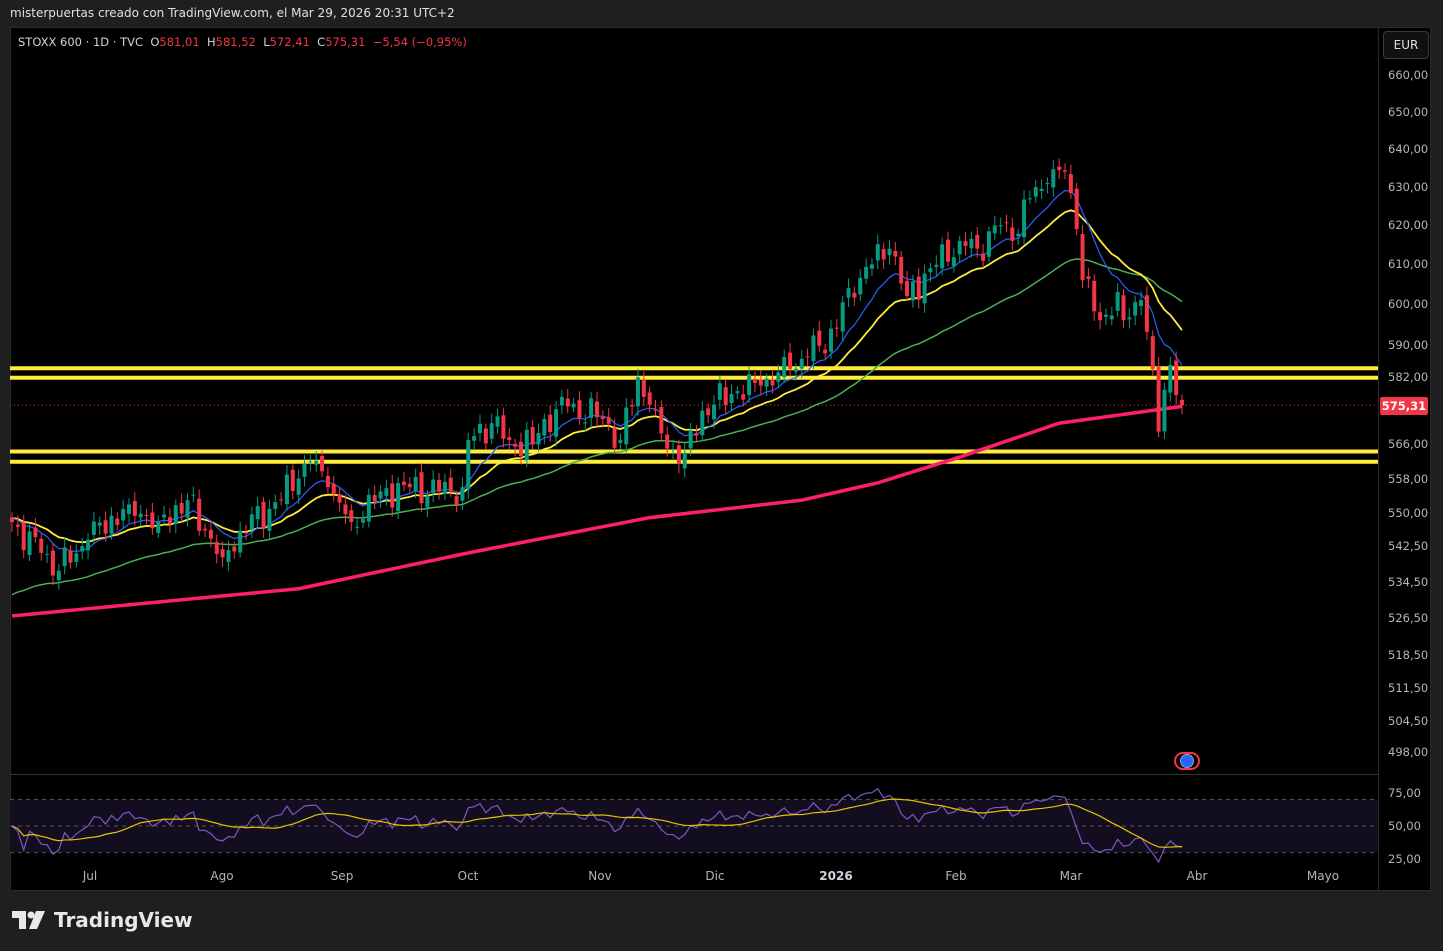 This screenshot has height=951, width=1443. Describe the element at coordinates (222, 876) in the screenshot. I see `time-label: Ago` at that location.